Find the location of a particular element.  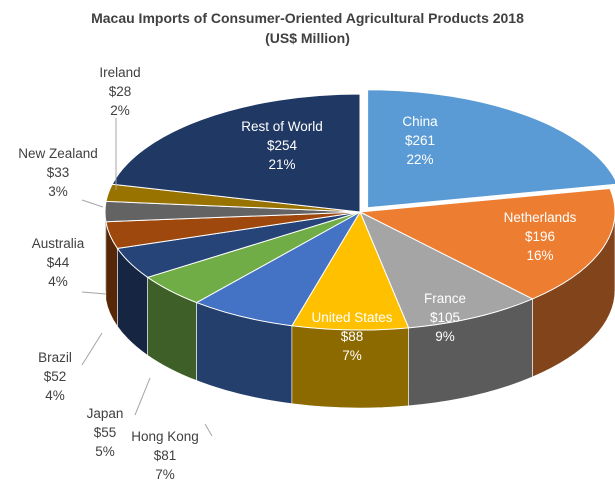

pie-slice-rest-of-world is located at coordinates (236, 153).